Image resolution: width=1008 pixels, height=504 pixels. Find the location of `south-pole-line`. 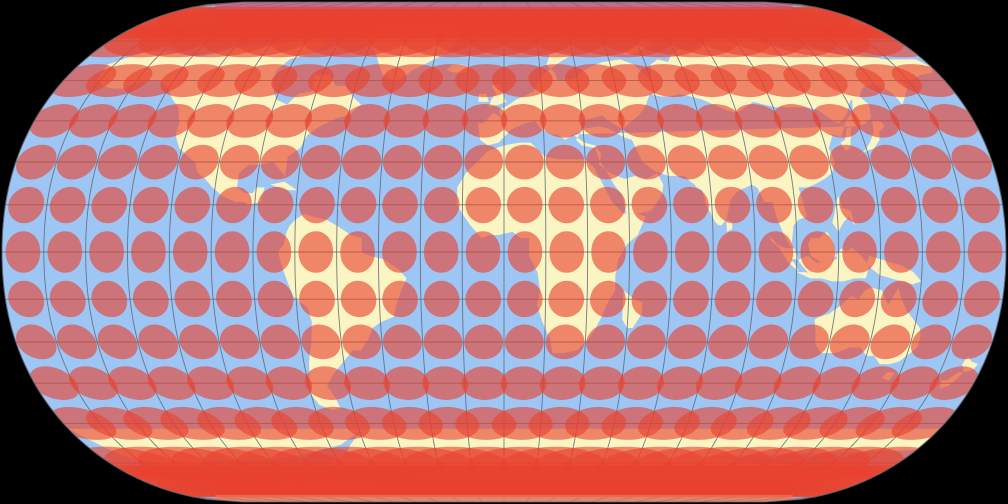

south-pole-line is located at coordinates (504, 498).